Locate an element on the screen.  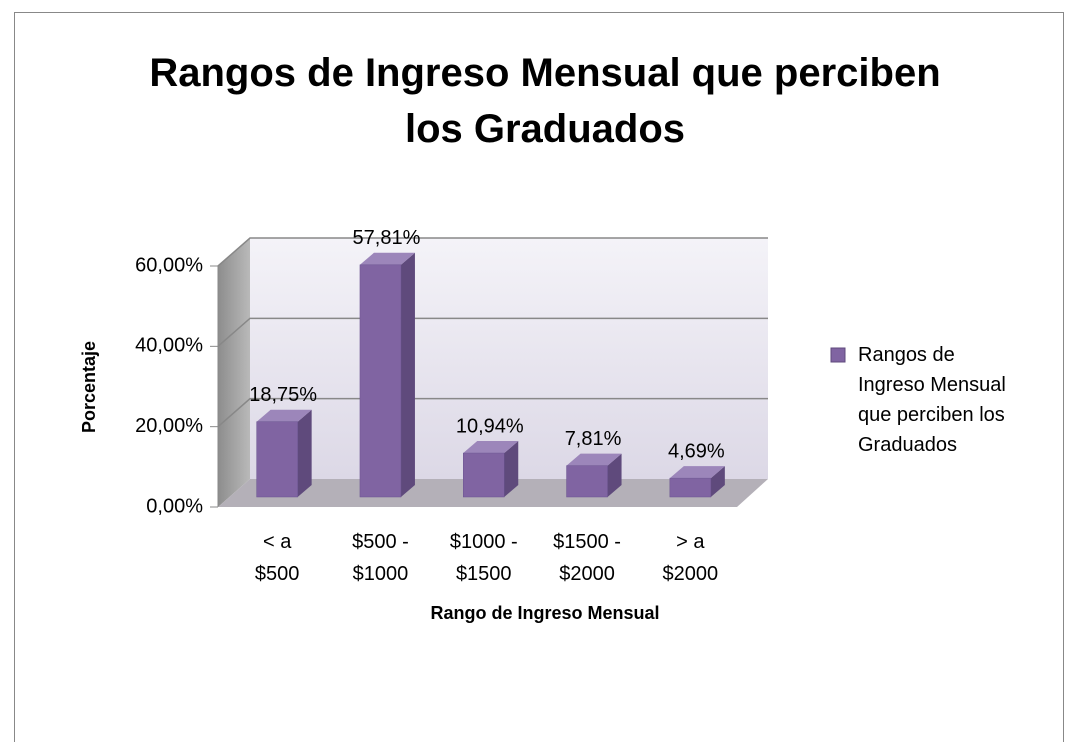
legend-swatch is located at coordinates (838, 355).